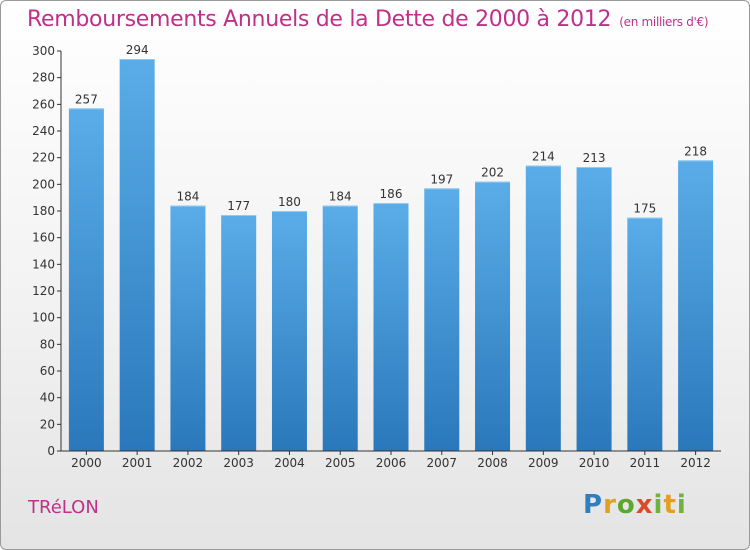 This screenshot has height=550, width=750. Describe the element at coordinates (594, 463) in the screenshot. I see `x-tick-label: 2010` at that location.